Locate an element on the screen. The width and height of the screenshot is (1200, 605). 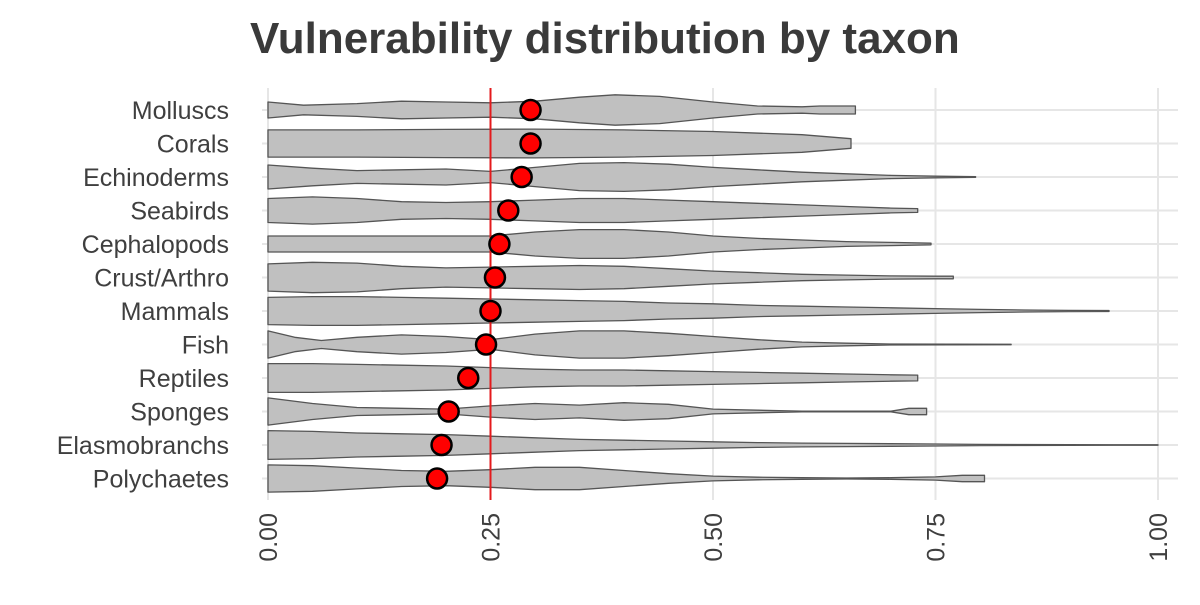
y-tick-label: Elasmobranchs is located at coordinates (143, 446).